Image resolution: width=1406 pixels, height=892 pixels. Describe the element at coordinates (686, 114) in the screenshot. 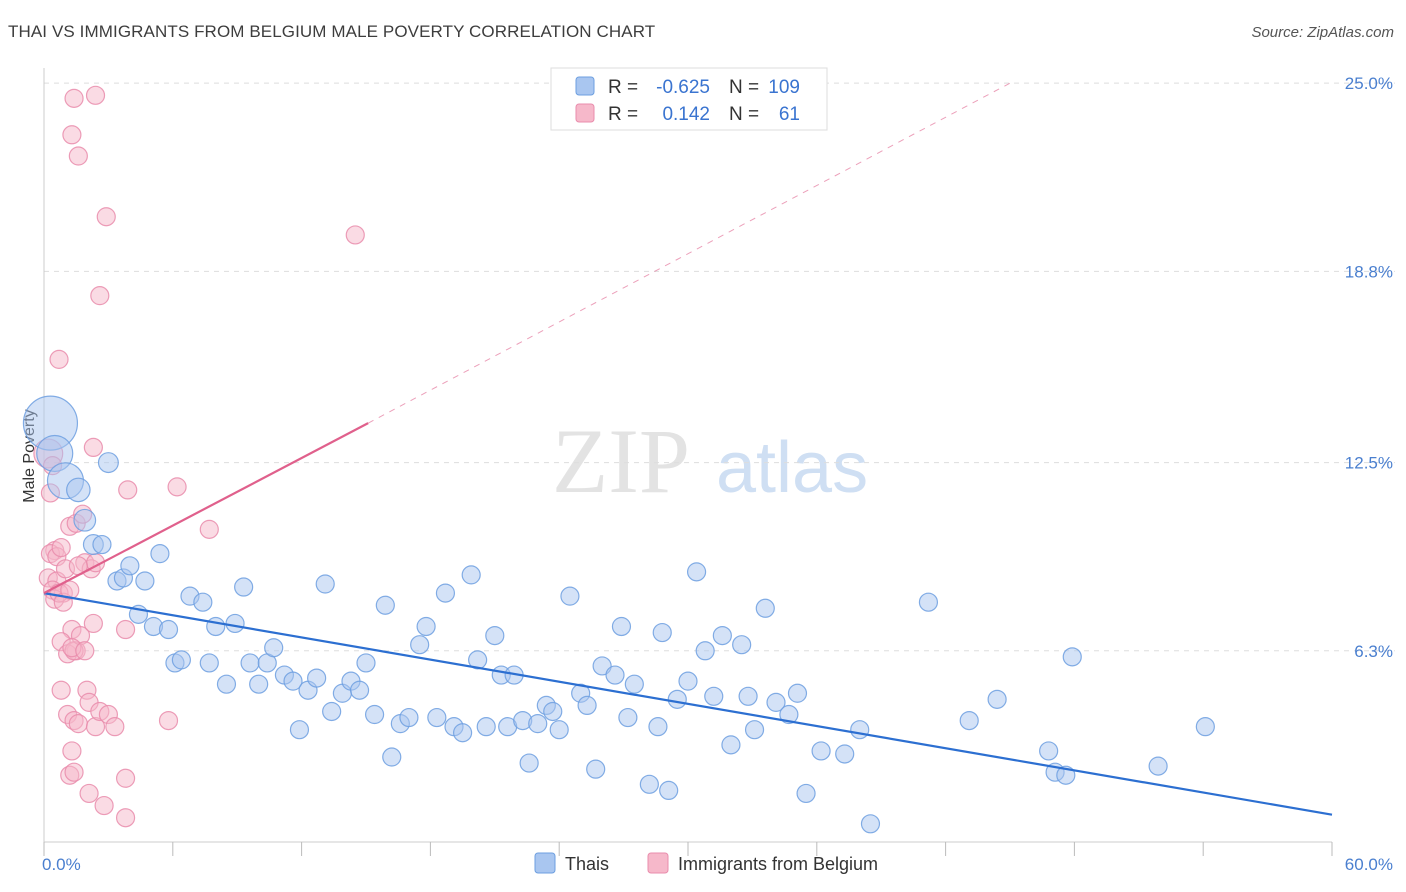

I see `legend-r-value-belgium: 0.142` at that location.